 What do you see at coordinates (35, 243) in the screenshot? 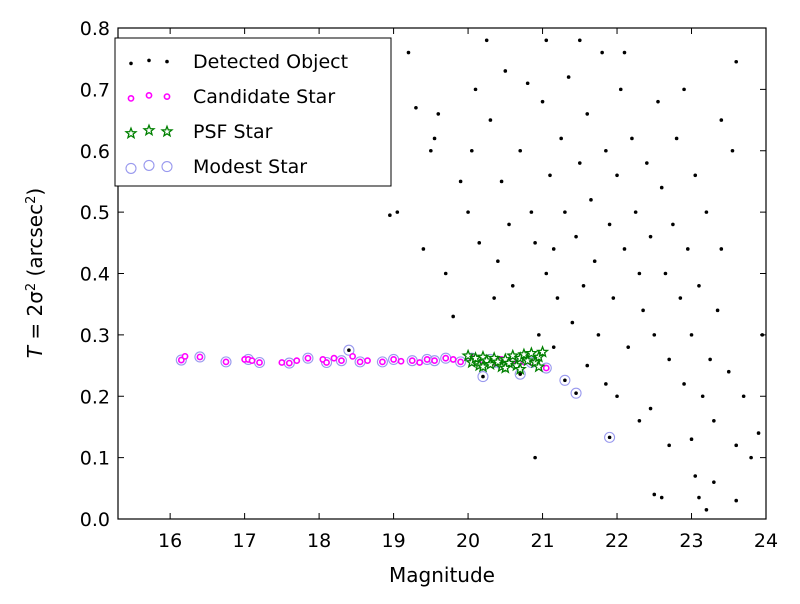
I see `y-axis-label-open: (arcsec` at bounding box center [35, 243].